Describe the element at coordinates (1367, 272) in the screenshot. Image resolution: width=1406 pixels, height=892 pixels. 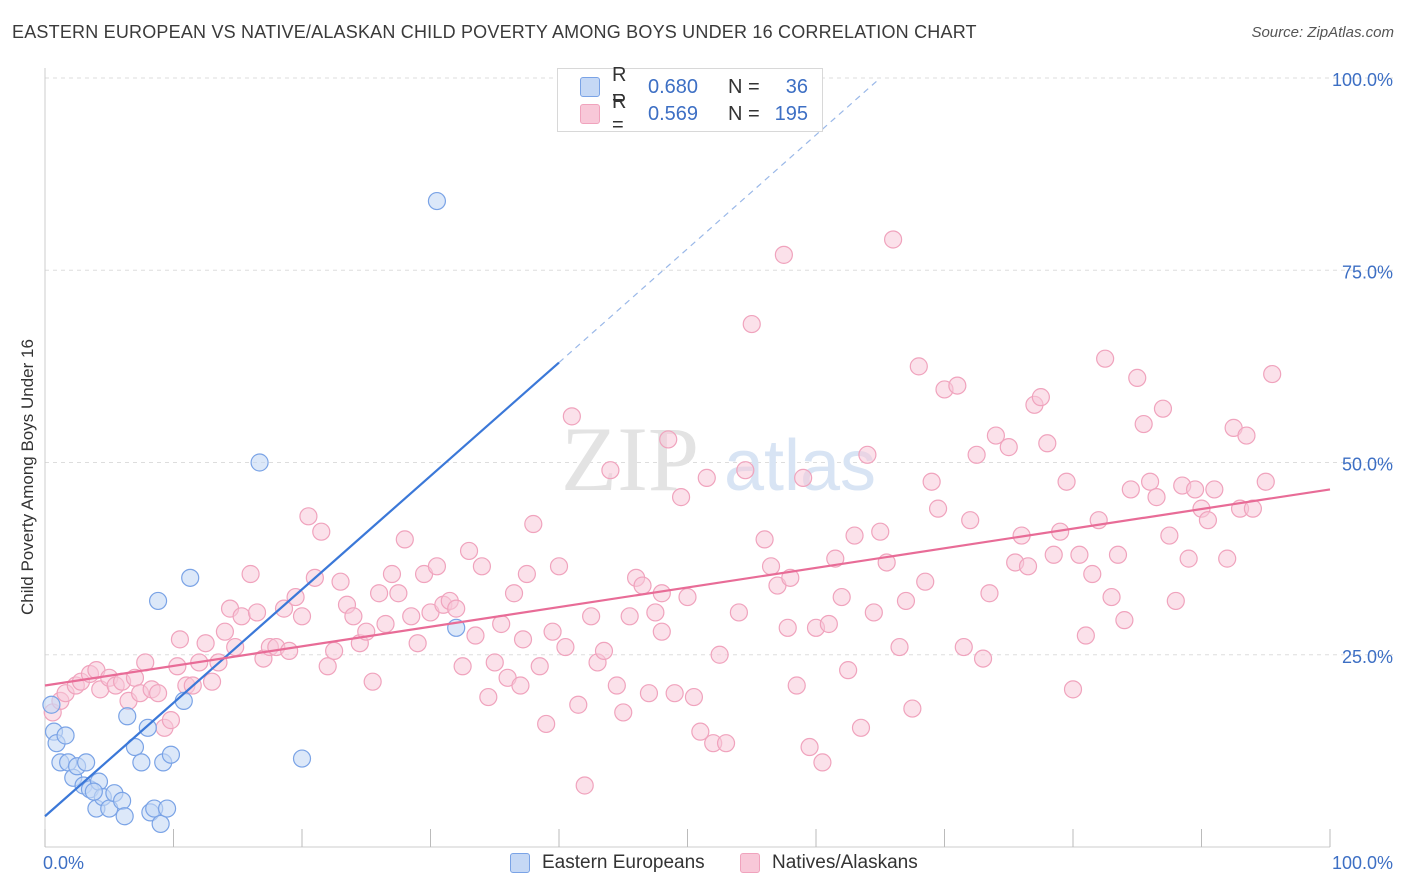
I see `y-tick-label: 75.0%` at that location.